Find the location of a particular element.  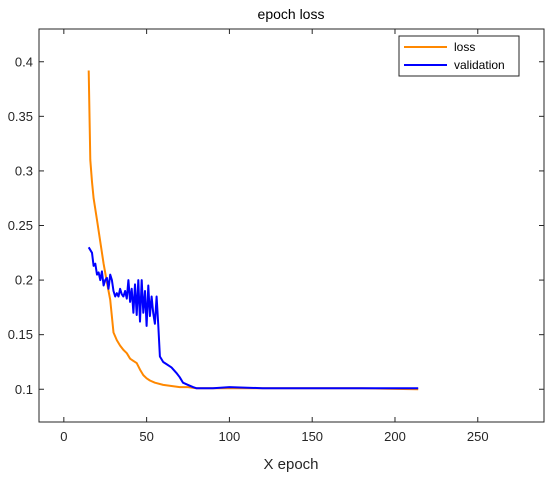

x-tick-label: 150 is located at coordinates (312, 436).